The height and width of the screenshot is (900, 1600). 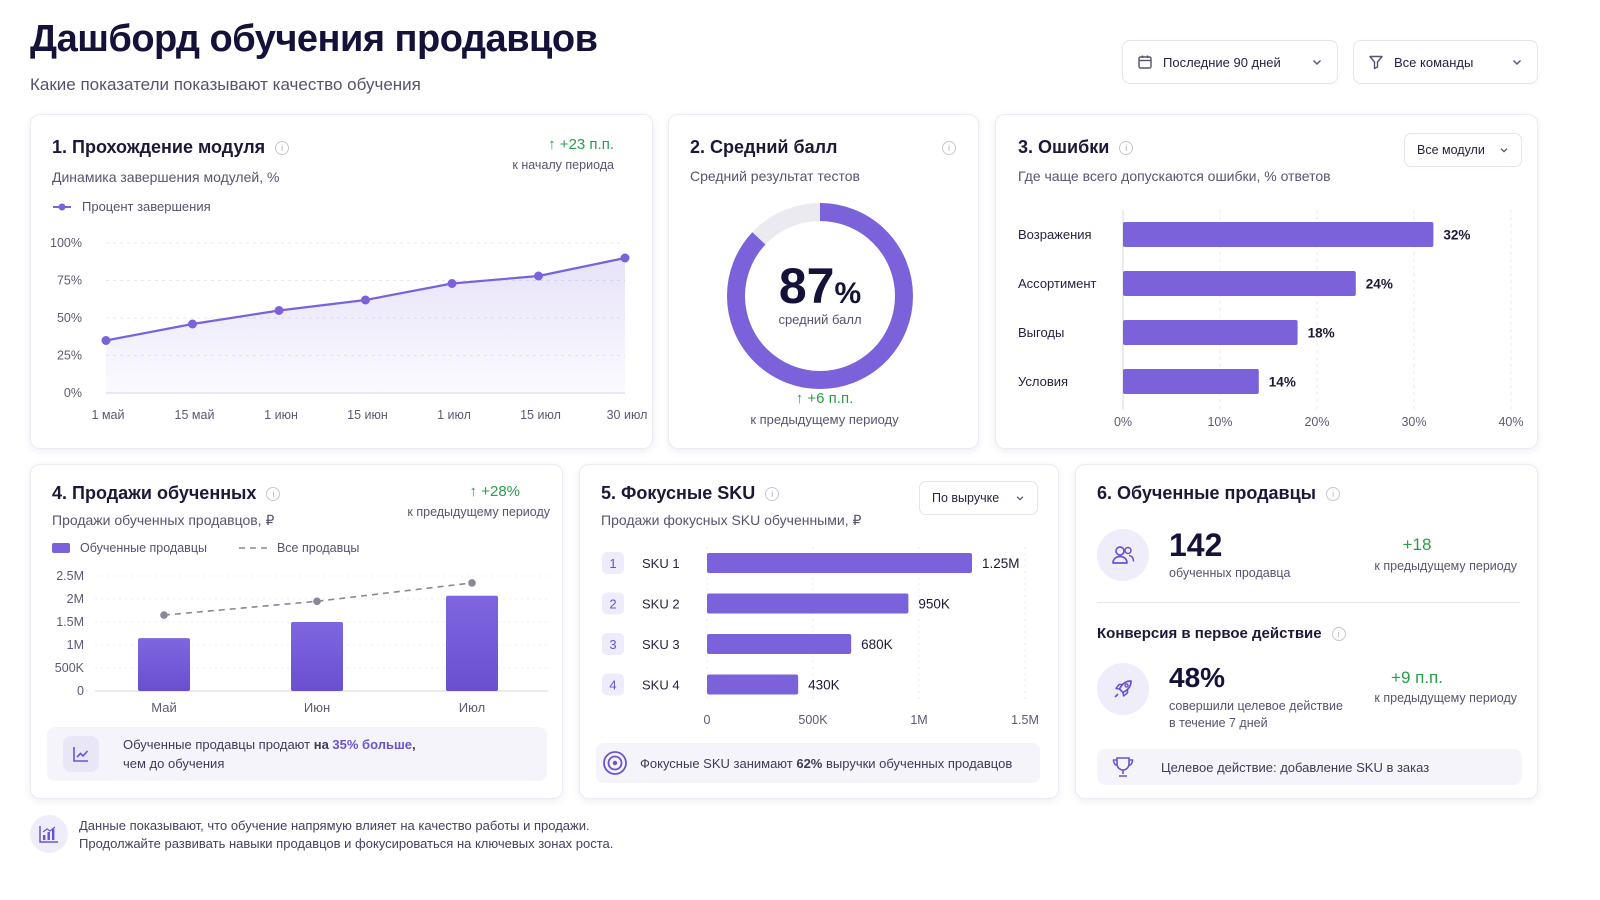 I want to click on module-filter-dropdown: Все модули, so click(x=1463, y=150).